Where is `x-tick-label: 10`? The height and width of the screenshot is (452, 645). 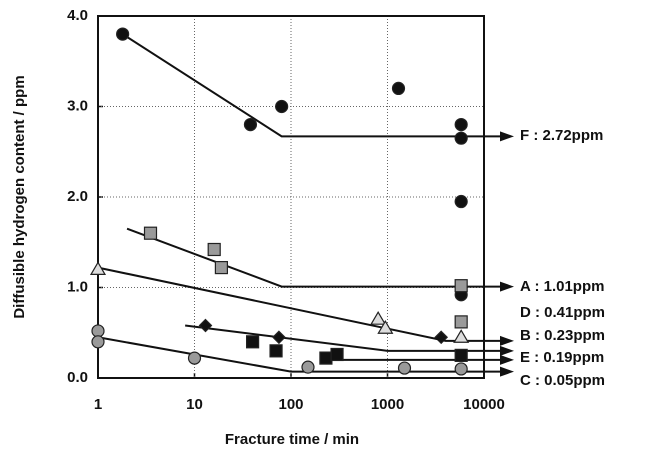
x-tick-label: 10 is located at coordinates (194, 404).